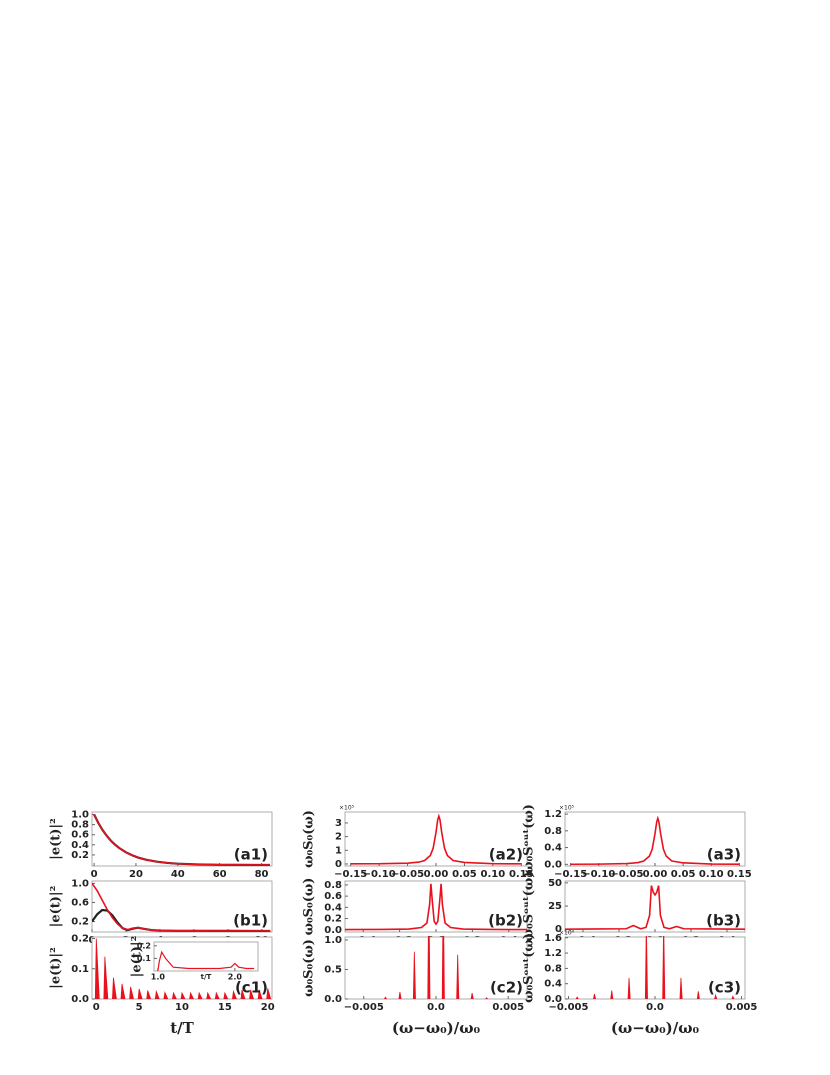  I want to click on y-tick-label: 0.1, so click(144, 958).